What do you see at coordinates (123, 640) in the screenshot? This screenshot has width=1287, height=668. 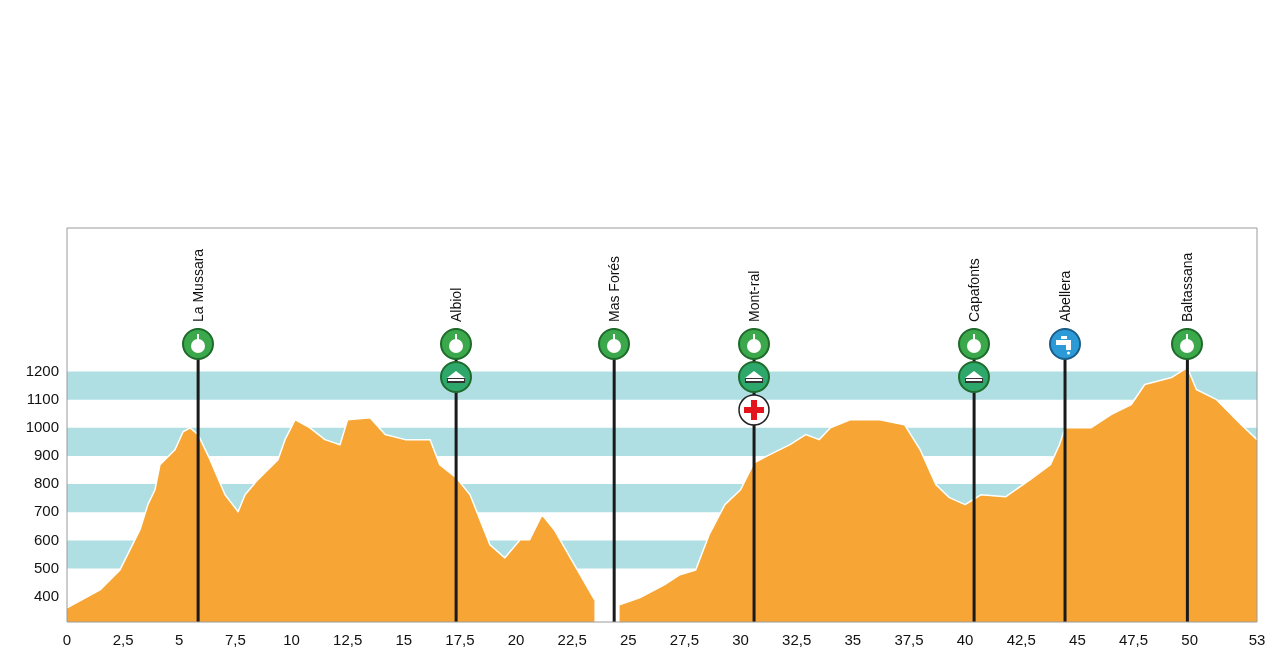 I see `x-tick-label: 2,5` at bounding box center [123, 640].